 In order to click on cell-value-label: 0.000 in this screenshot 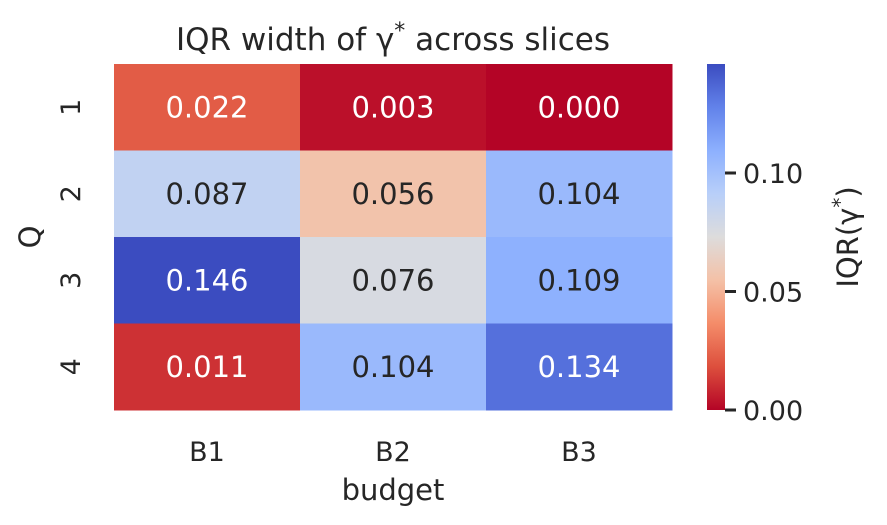, I will do `click(578, 107)`.